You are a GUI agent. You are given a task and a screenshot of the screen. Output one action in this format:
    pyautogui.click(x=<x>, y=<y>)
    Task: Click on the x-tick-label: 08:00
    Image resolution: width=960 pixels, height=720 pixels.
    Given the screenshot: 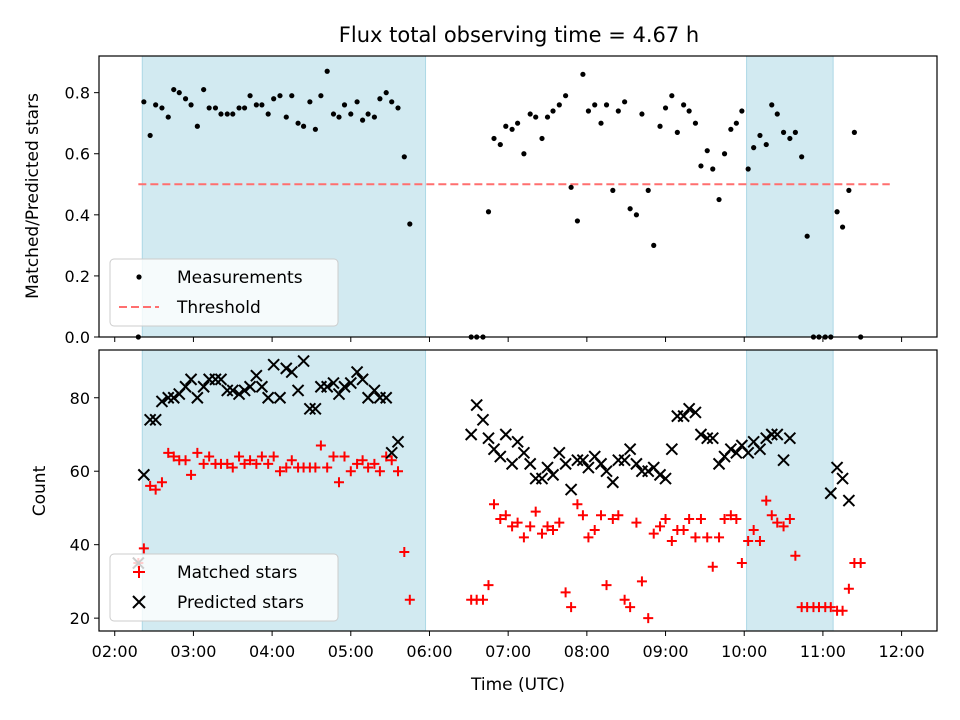 What is the action you would take?
    pyautogui.click(x=587, y=651)
    